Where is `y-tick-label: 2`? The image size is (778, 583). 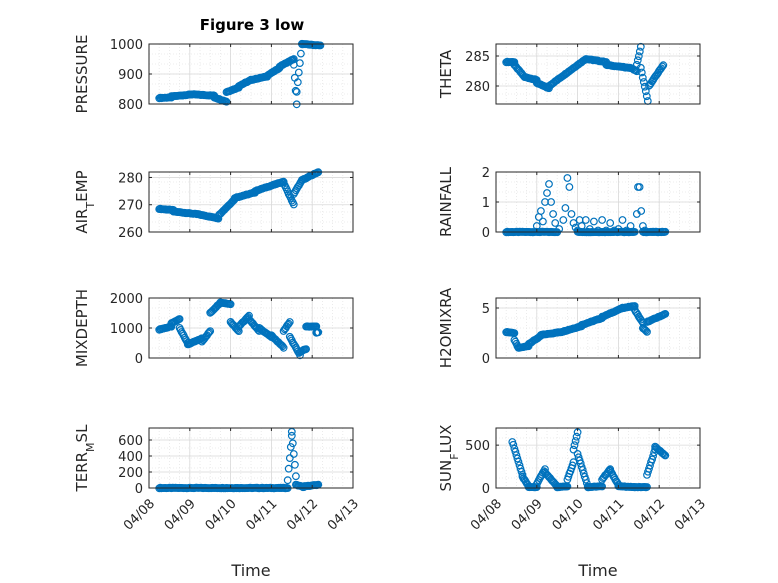 y-tick-label: 2 is located at coordinates (486, 173).